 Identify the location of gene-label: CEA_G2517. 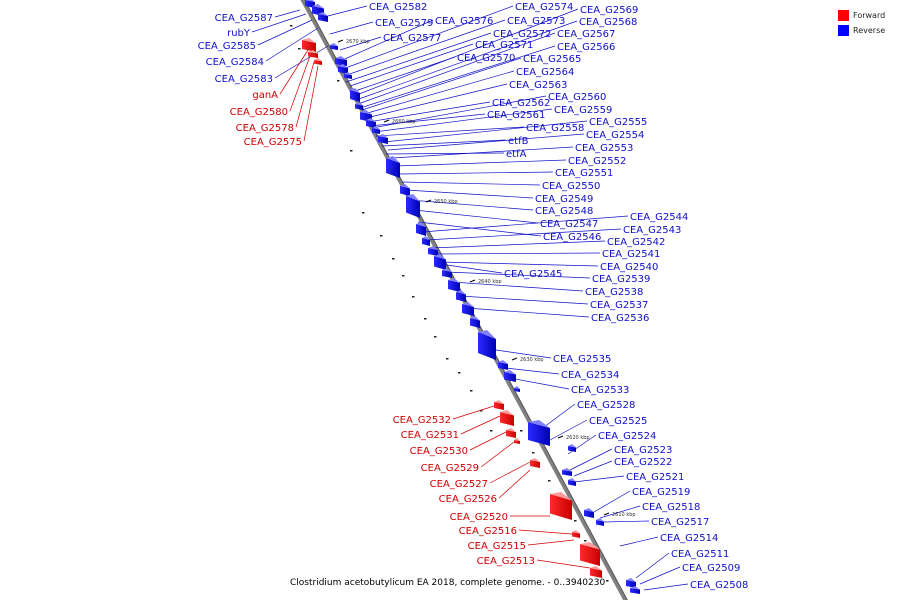
(680, 522).